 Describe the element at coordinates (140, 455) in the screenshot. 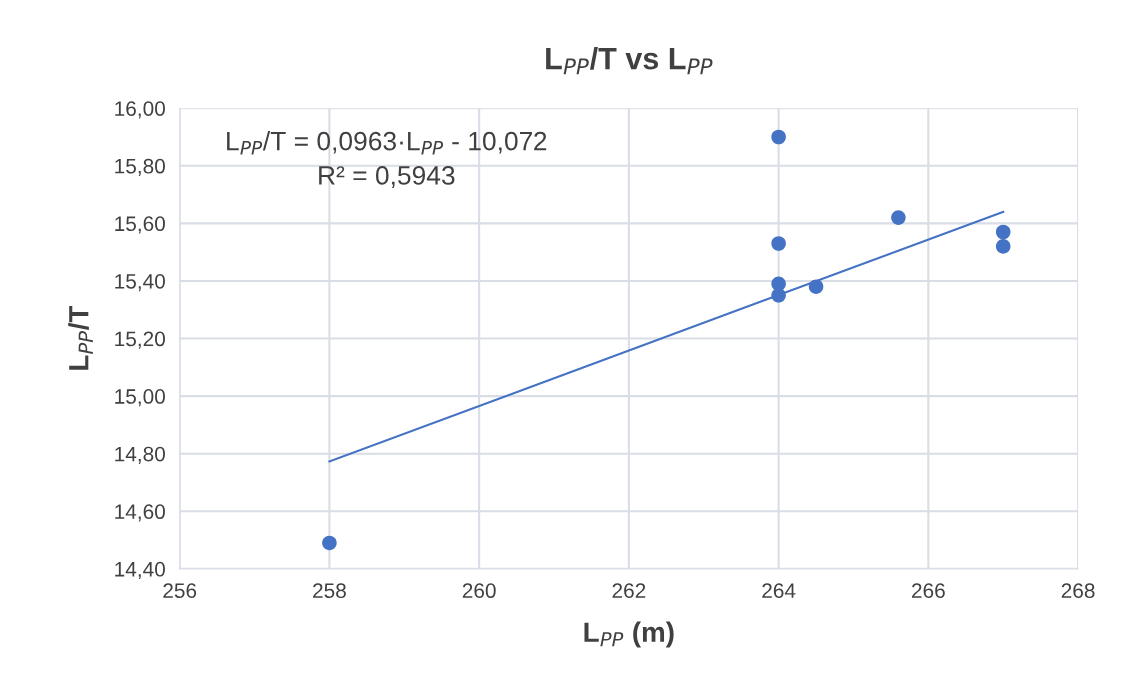

I see `y-tick-label: 14,80` at that location.